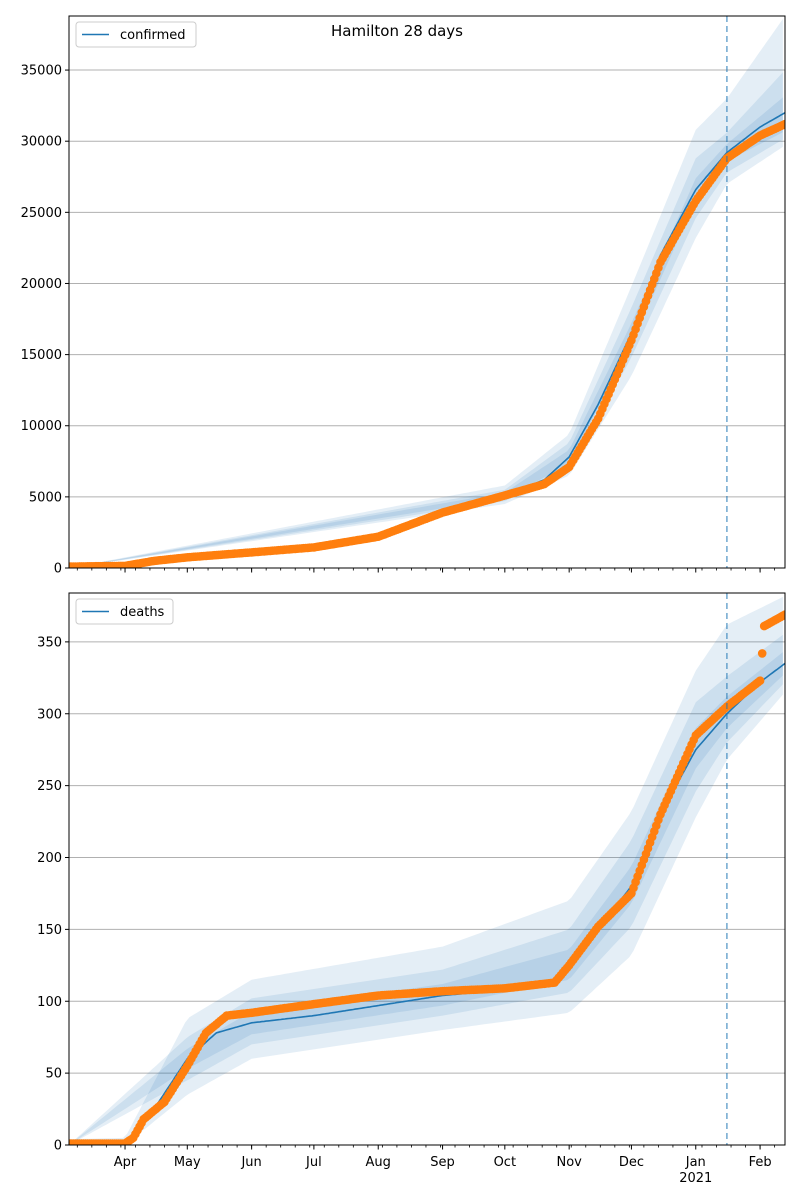  I want to click on x-month-label: Jan, so click(695, 1162).